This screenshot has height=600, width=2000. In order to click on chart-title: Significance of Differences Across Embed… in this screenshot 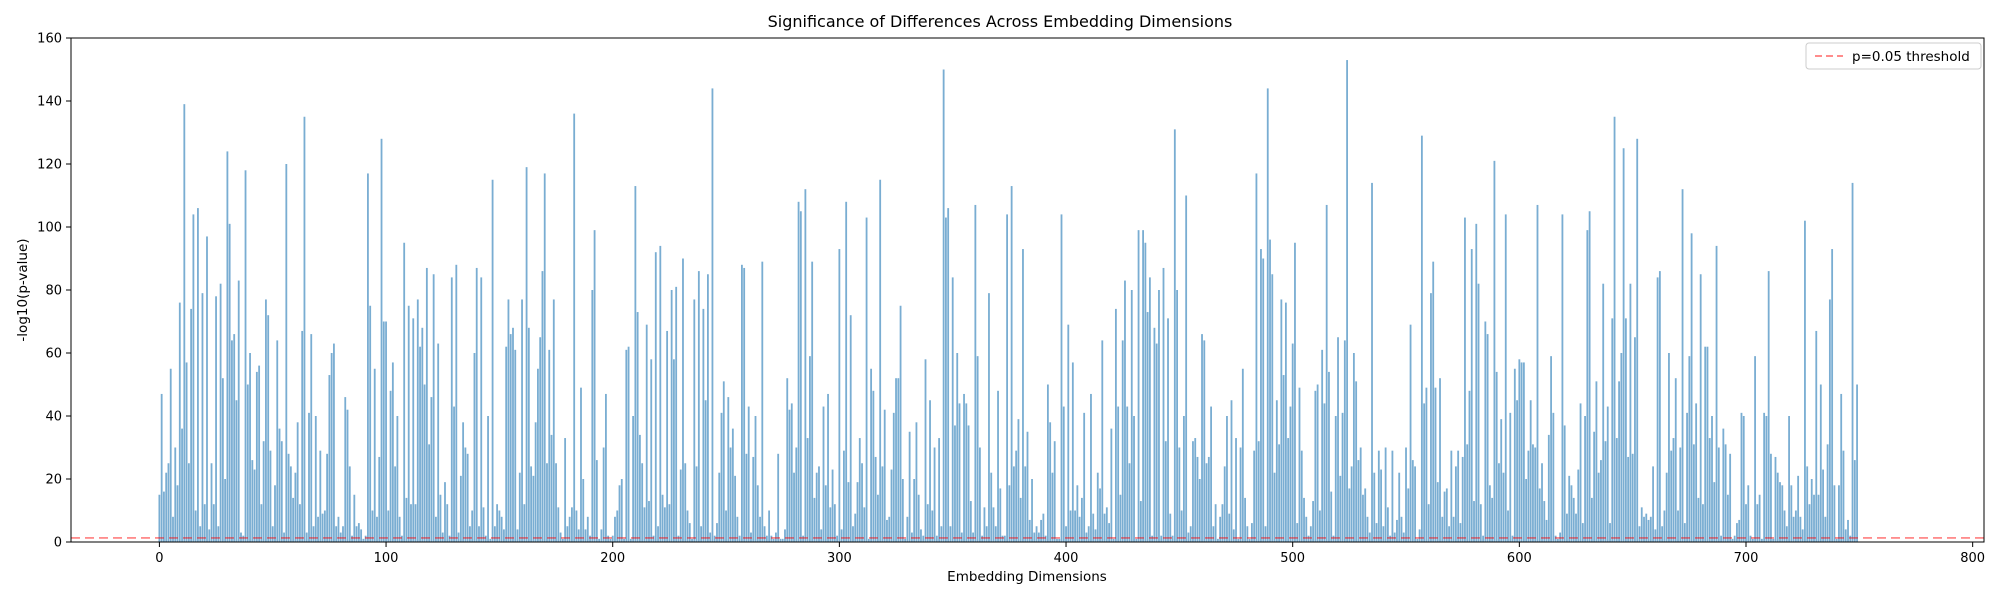, I will do `click(1000, 21)`.